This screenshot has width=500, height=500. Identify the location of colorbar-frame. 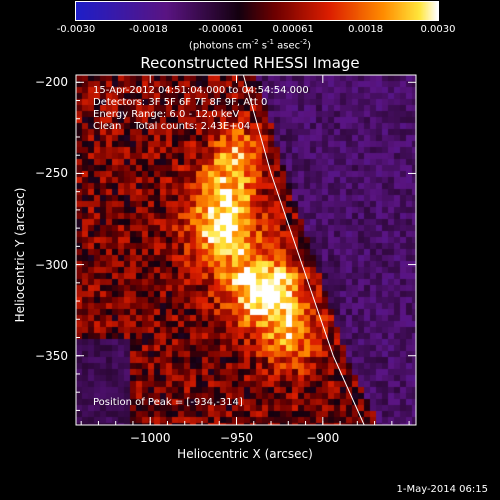
(257, 11).